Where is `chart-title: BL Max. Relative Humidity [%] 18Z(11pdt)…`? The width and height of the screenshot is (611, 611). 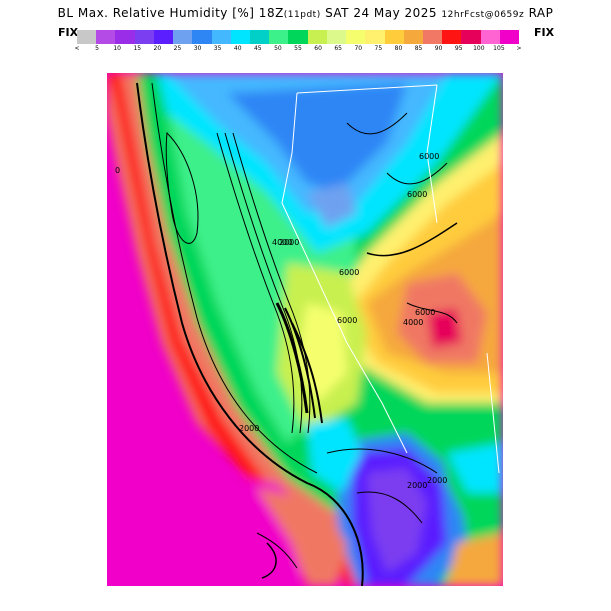 chart-title: BL Max. Relative Humidity [%] 18Z(11pdt)… is located at coordinates (305, 13).